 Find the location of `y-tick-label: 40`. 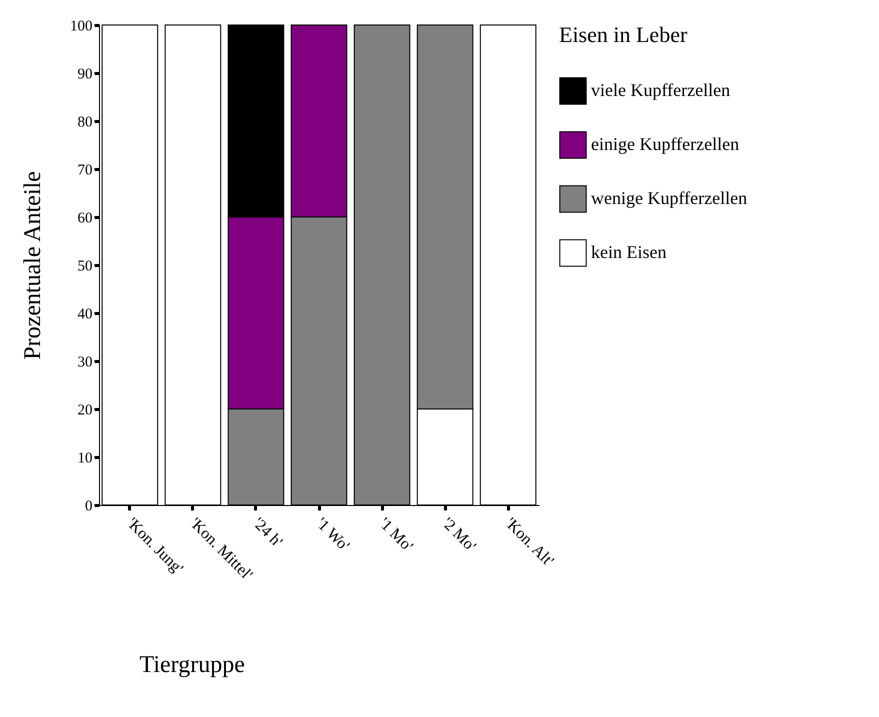

y-tick-label: 40 is located at coordinates (85, 314).